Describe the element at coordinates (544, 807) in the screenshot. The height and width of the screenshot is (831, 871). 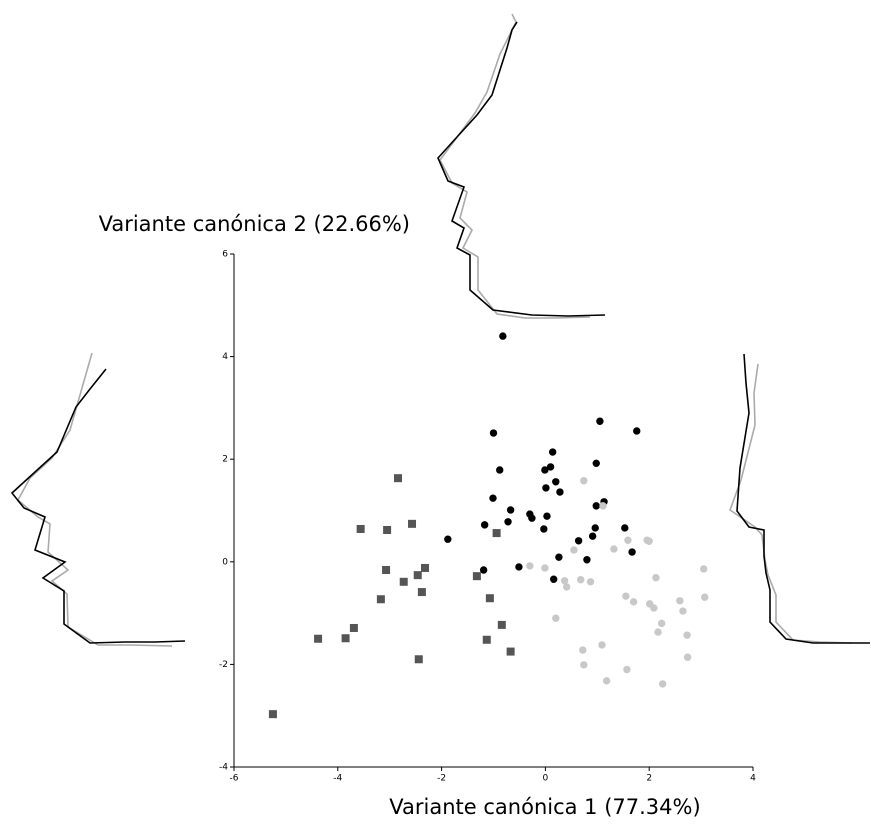
I see `x-axis-title: Variante canónica 1 (77.34%)` at that location.